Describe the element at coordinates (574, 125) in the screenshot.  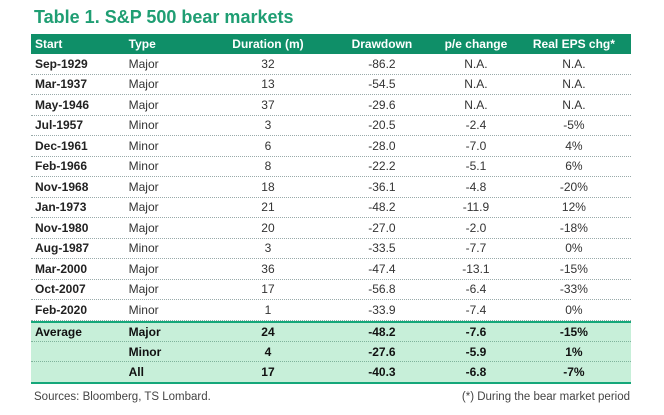
I see `cell-real-eps: -5%` at that location.